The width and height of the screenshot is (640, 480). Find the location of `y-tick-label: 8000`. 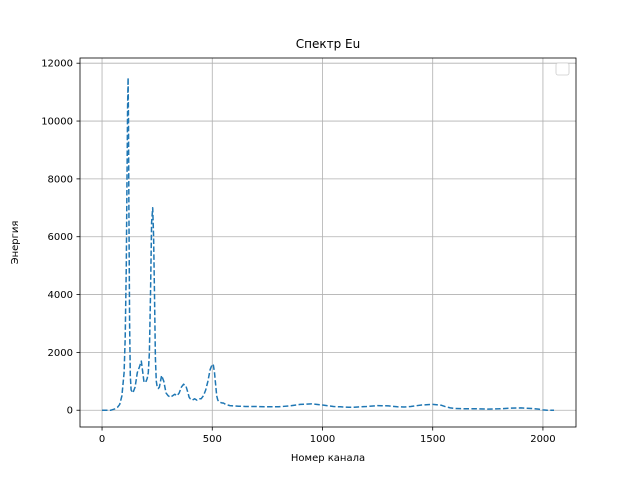

y-tick-label: 8000 is located at coordinates (60, 179).